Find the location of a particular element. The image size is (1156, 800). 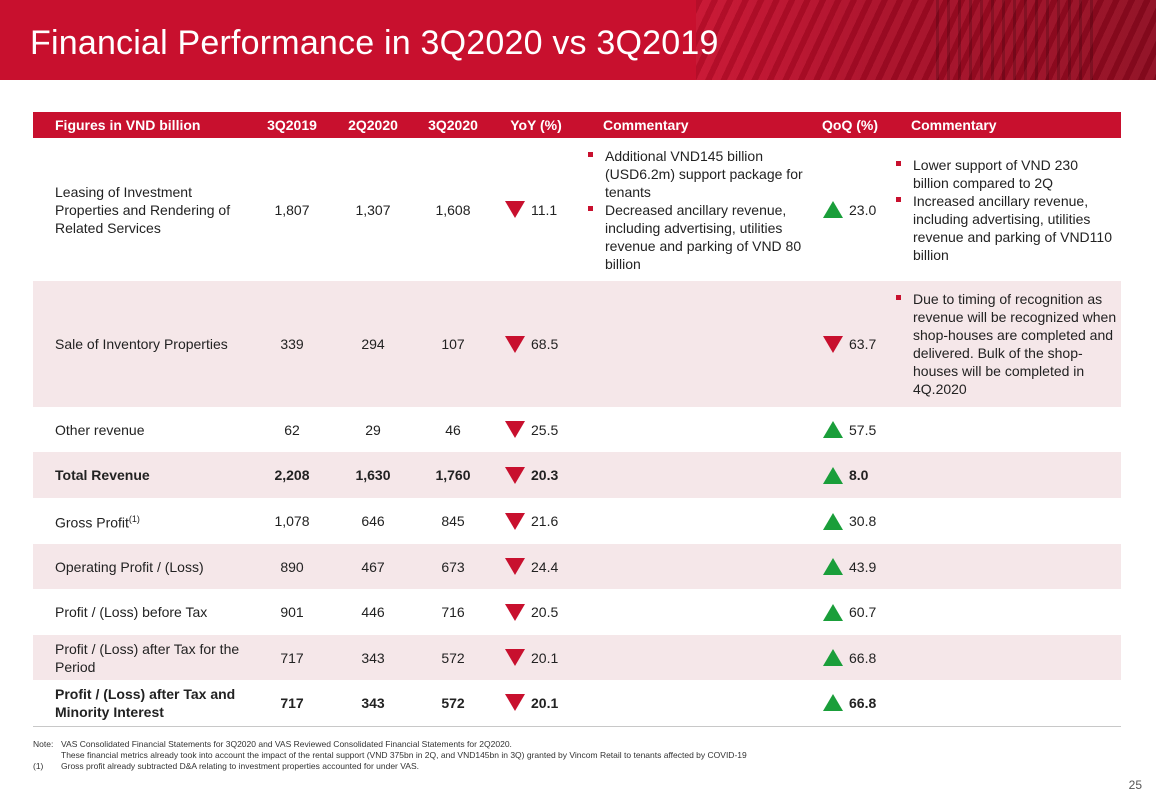

note-indent is located at coordinates (47, 755).